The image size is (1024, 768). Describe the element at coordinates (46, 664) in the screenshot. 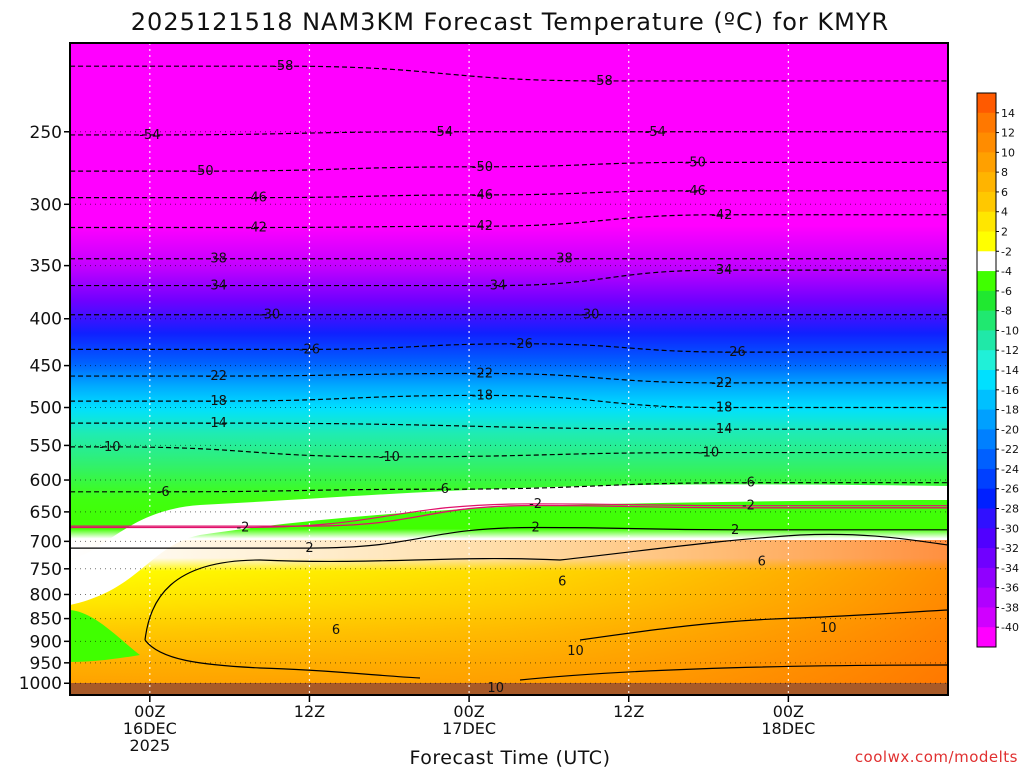

I see `y-tick-label: 950` at that location.